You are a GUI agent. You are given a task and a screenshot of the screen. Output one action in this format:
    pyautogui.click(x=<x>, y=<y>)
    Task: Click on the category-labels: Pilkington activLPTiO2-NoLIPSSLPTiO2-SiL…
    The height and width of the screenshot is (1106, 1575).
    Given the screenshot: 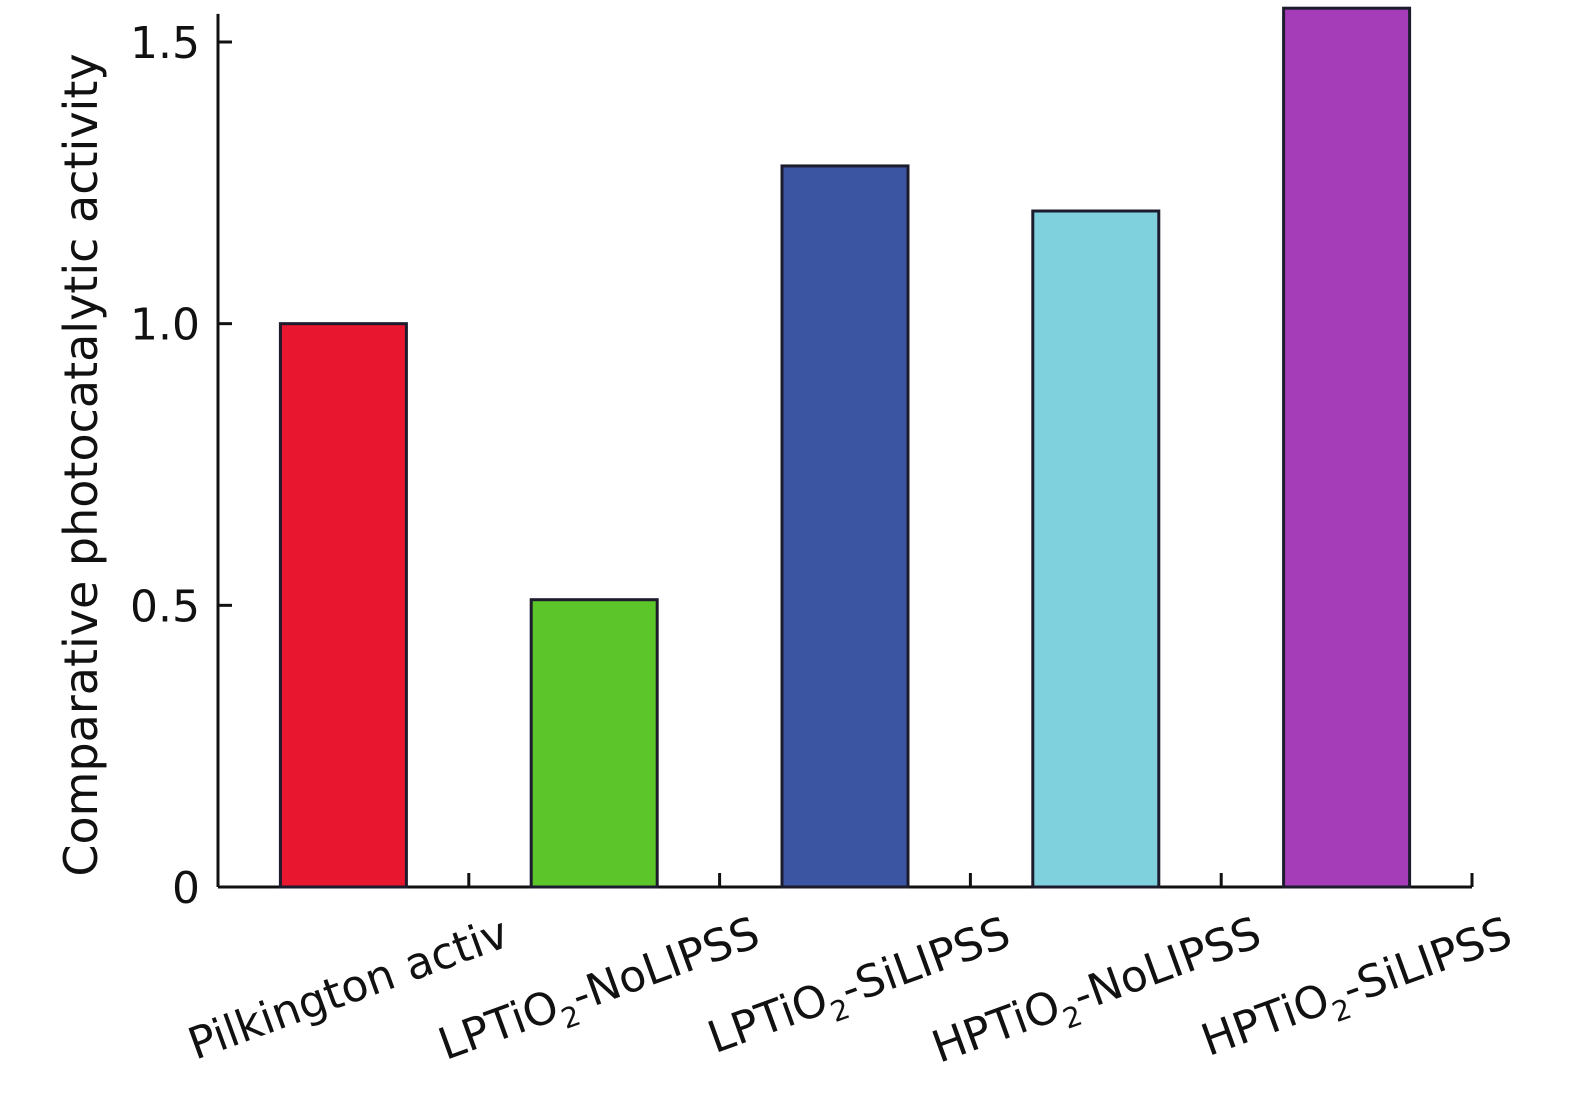 What is the action you would take?
    pyautogui.click(x=850, y=990)
    